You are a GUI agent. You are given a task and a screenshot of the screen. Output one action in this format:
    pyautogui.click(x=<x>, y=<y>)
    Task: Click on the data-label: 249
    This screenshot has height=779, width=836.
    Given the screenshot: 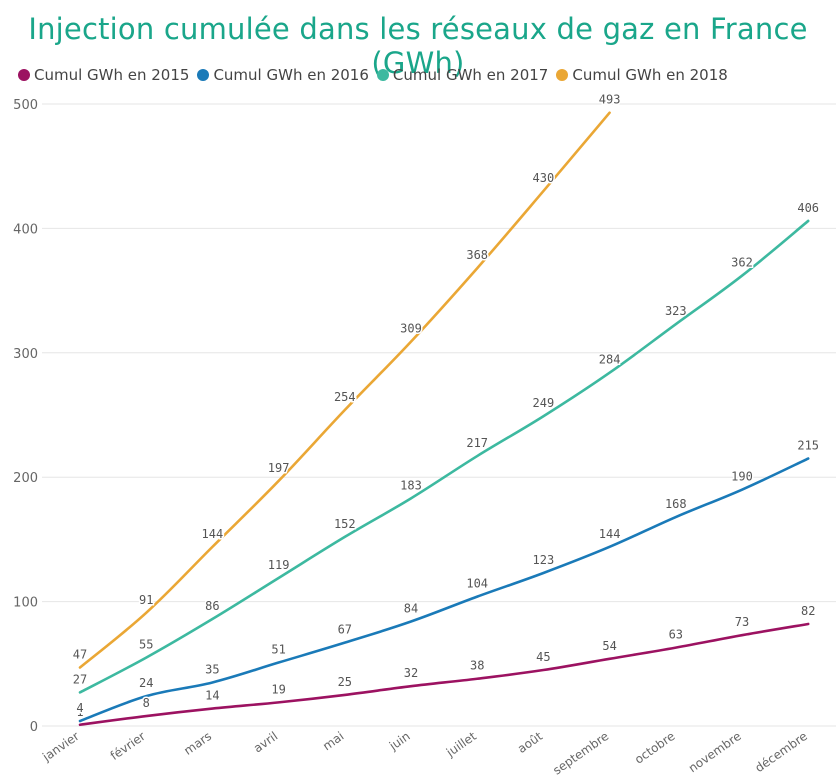 What is the action you would take?
    pyautogui.click(x=544, y=403)
    